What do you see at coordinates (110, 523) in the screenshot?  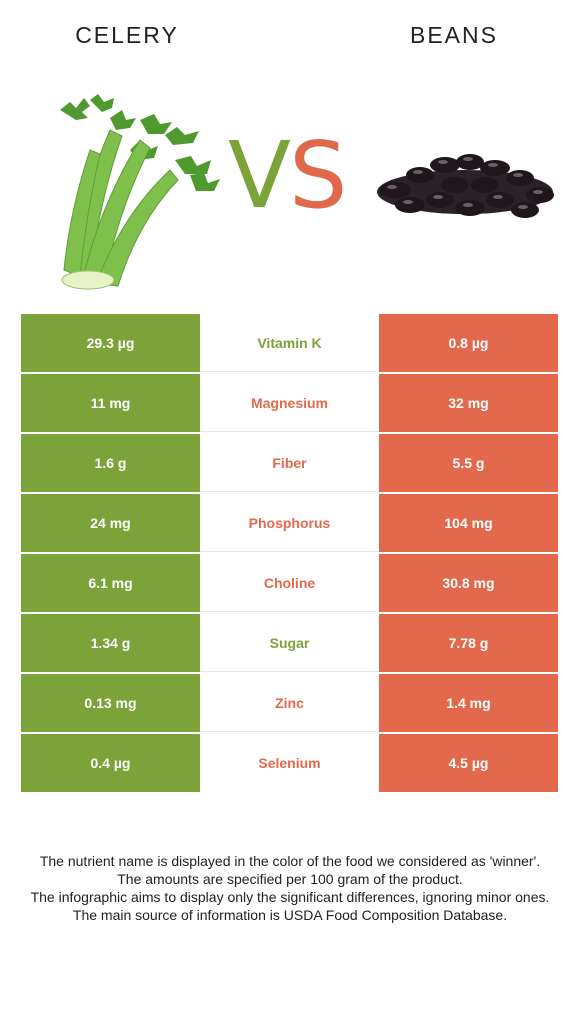 I see `left-value: 24 mg` at bounding box center [110, 523].